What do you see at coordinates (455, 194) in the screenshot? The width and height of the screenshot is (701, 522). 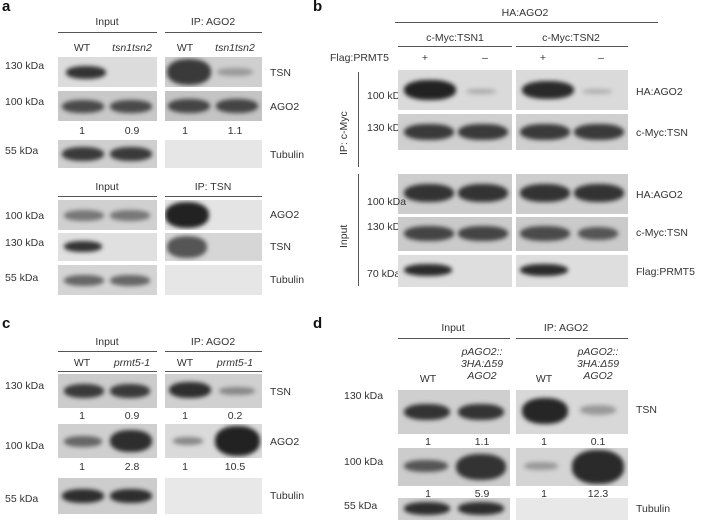 I see `b-blot-ha-in-tsn1` at bounding box center [455, 194].